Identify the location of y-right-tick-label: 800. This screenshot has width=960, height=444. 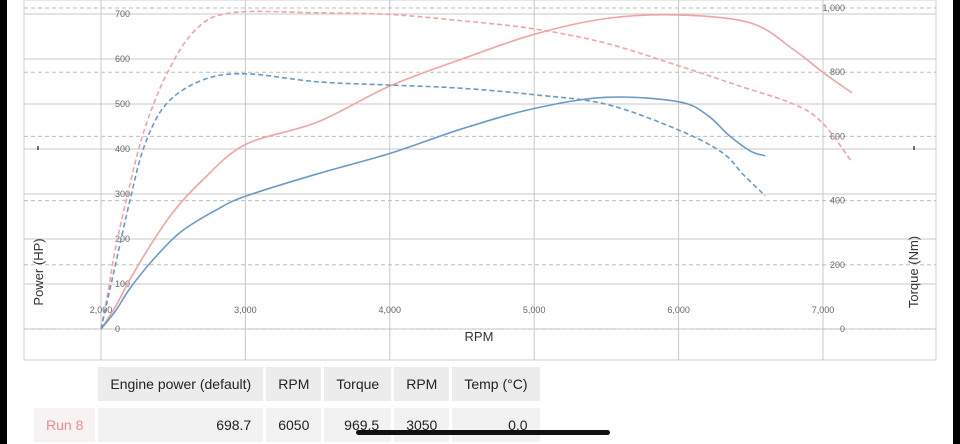
(837, 72).